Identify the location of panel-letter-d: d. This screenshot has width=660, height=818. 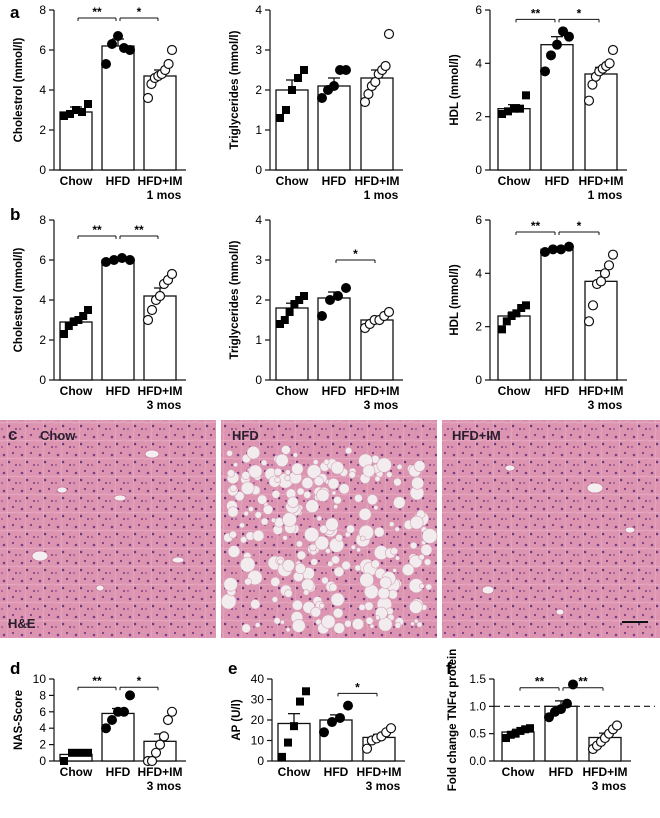
(15, 668).